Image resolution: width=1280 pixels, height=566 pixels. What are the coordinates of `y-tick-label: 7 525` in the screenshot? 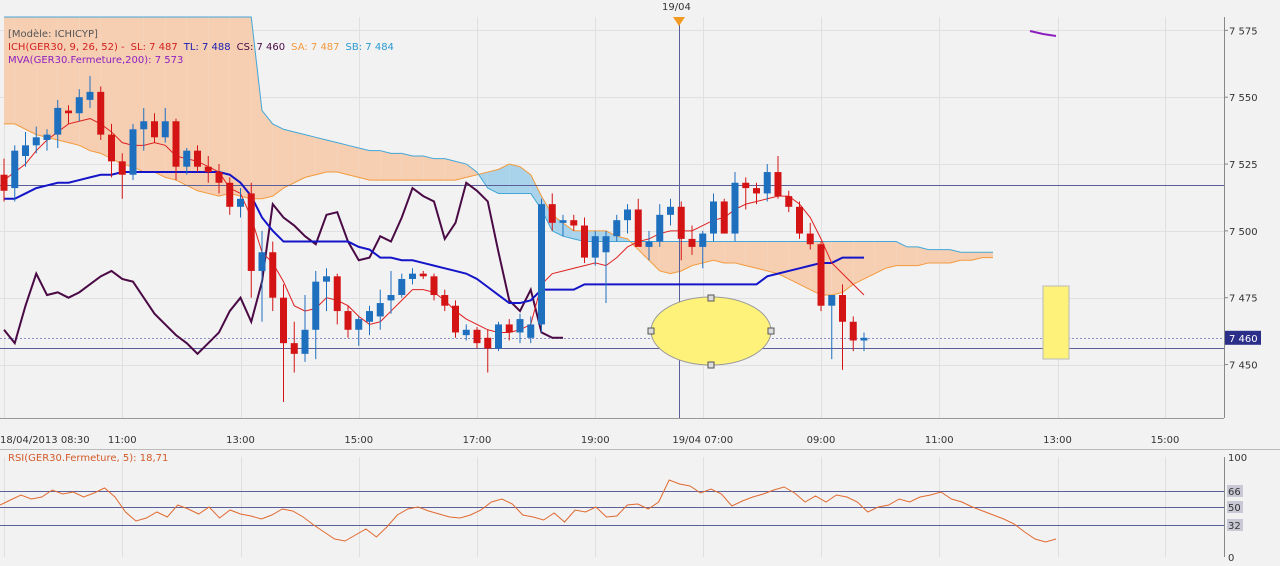 It's located at (1243, 165).